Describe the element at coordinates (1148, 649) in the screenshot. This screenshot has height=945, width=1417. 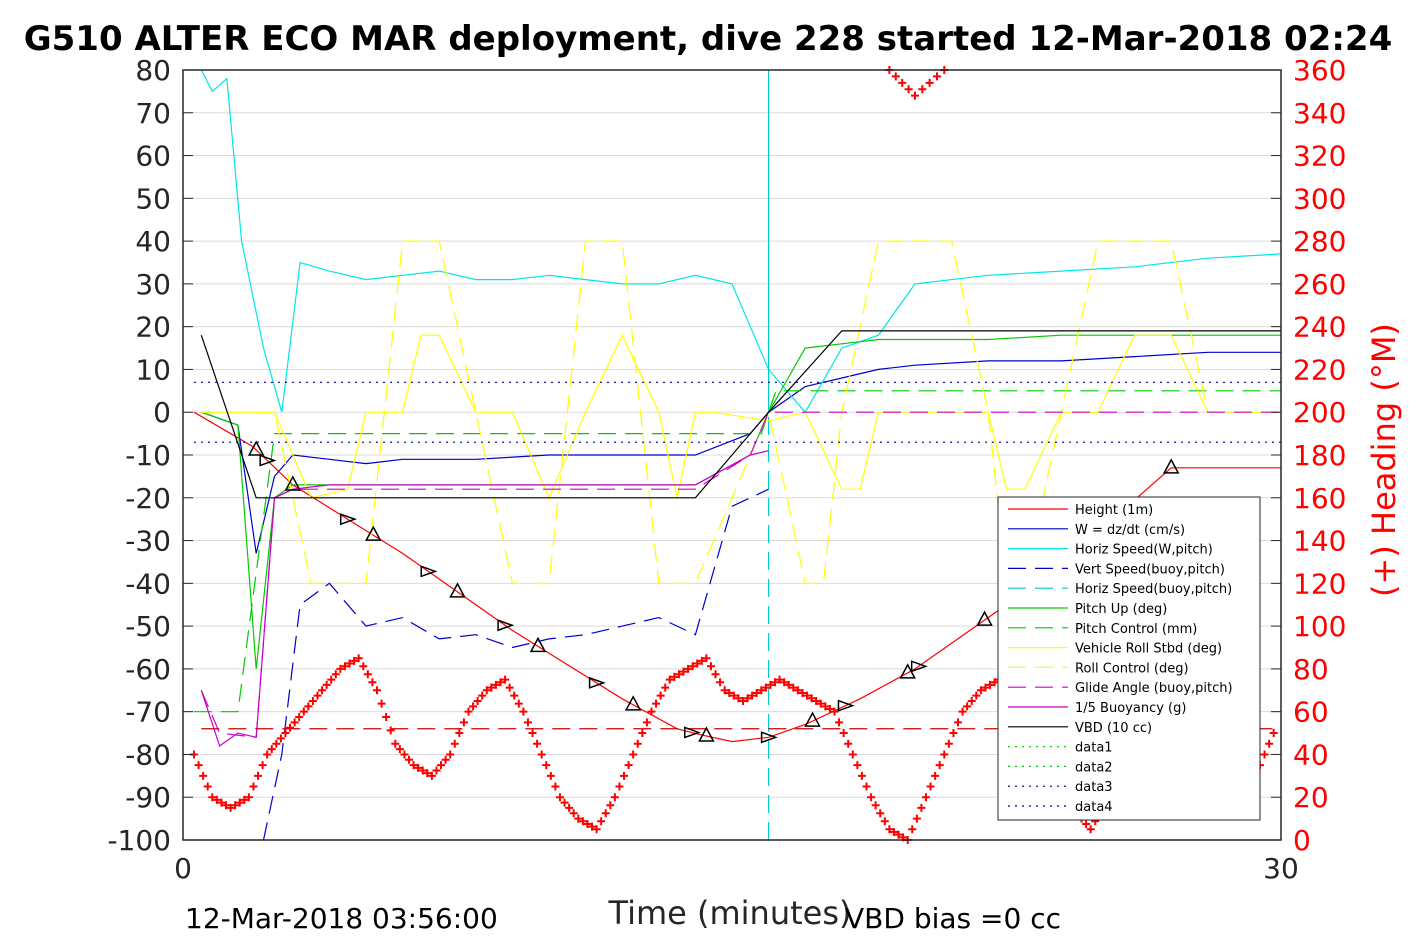
I see `legend-label-7: Vehicle Roll Stbd (deg)` at that location.